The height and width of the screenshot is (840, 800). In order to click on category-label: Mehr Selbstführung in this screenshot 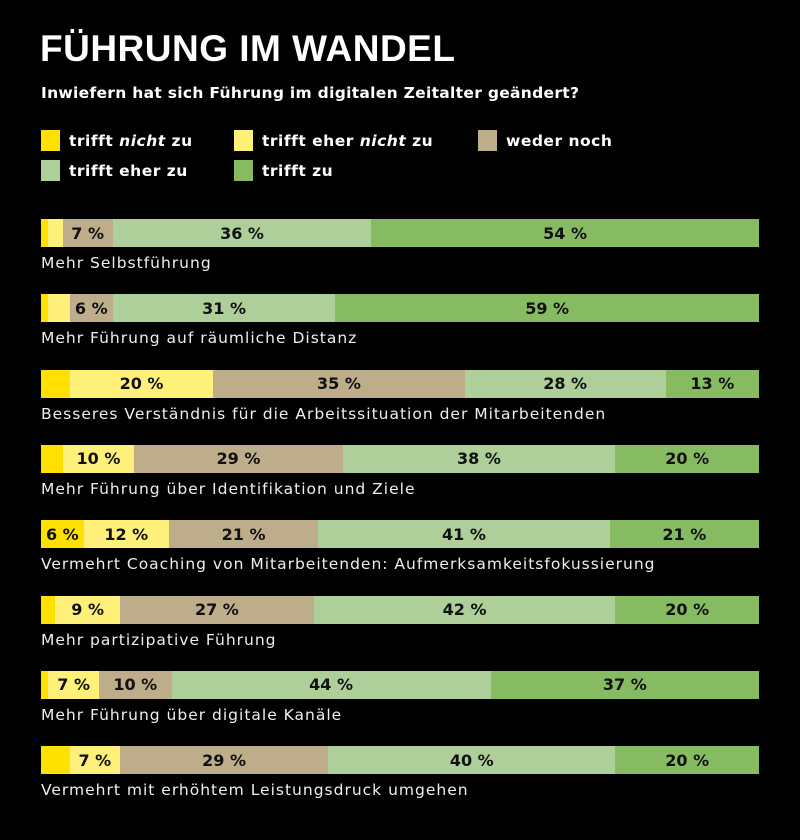, I will do `click(126, 263)`.